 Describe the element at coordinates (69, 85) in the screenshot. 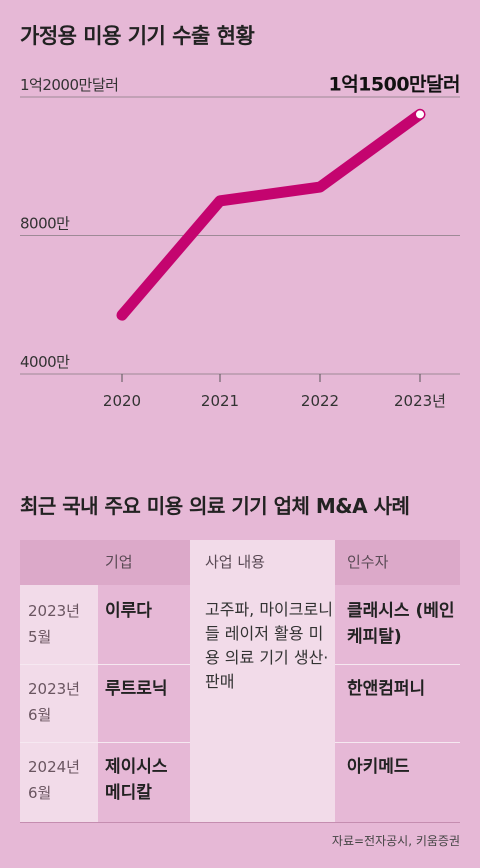

I see `y-tick-label: 1억2000만달러` at that location.